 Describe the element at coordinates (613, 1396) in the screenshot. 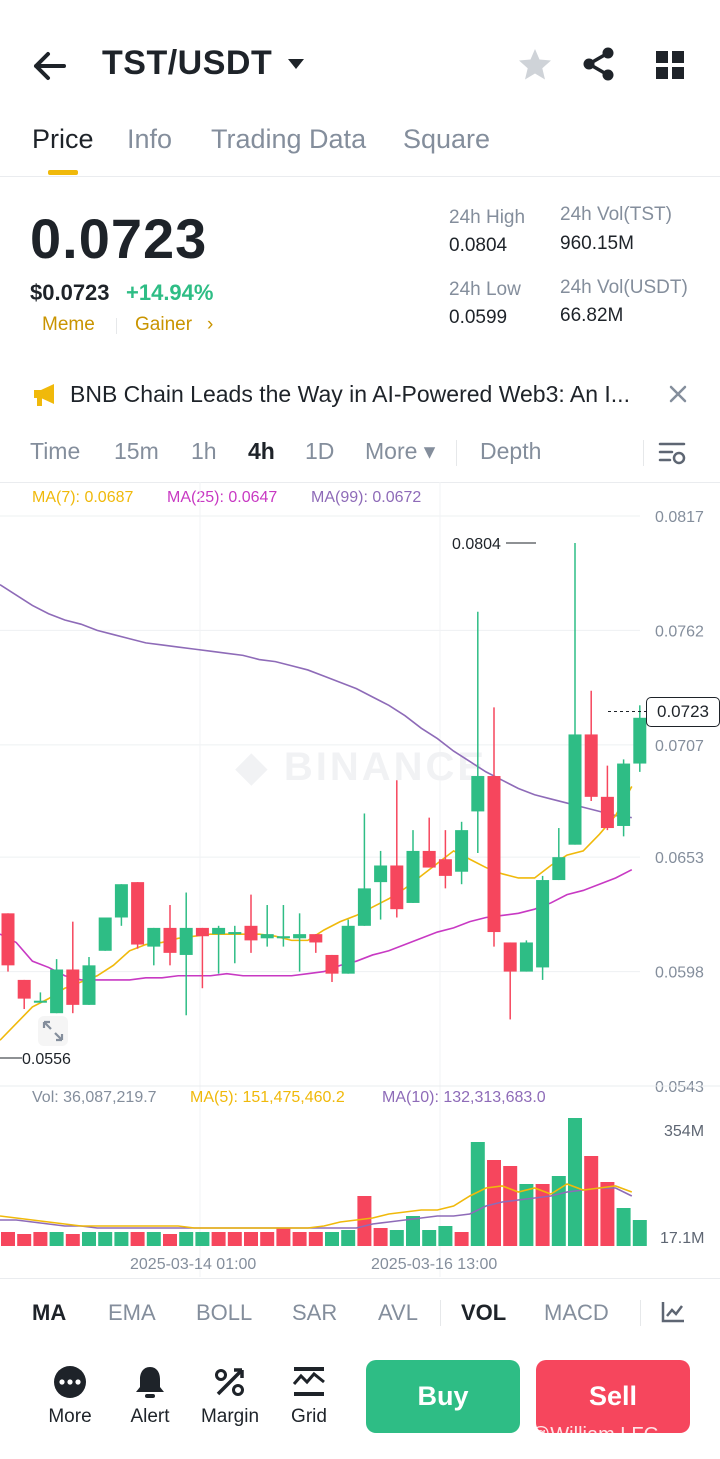

I see `sell-button: Sell` at that location.